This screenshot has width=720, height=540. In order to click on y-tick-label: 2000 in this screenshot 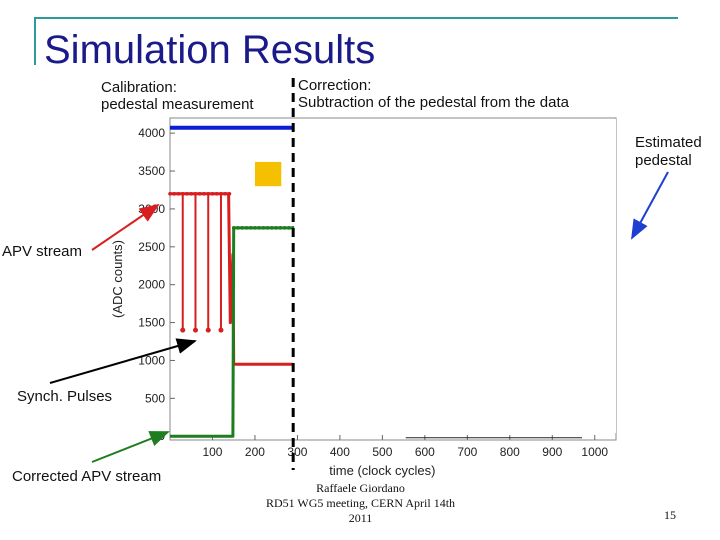, I will do `click(151, 285)`.